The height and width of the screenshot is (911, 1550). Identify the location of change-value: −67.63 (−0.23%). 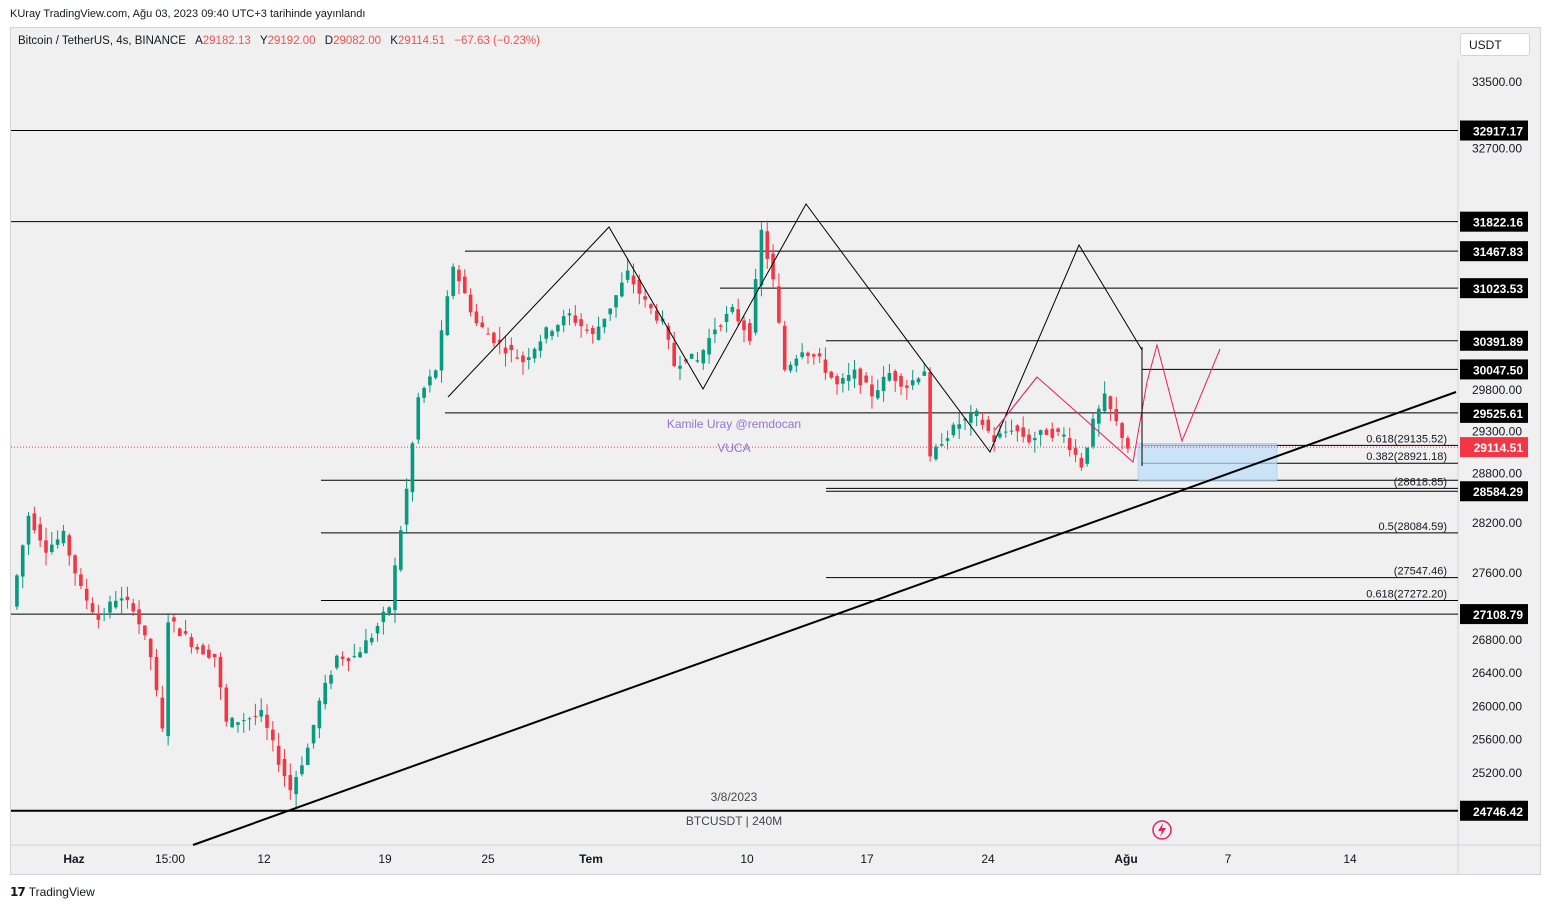
(497, 41).